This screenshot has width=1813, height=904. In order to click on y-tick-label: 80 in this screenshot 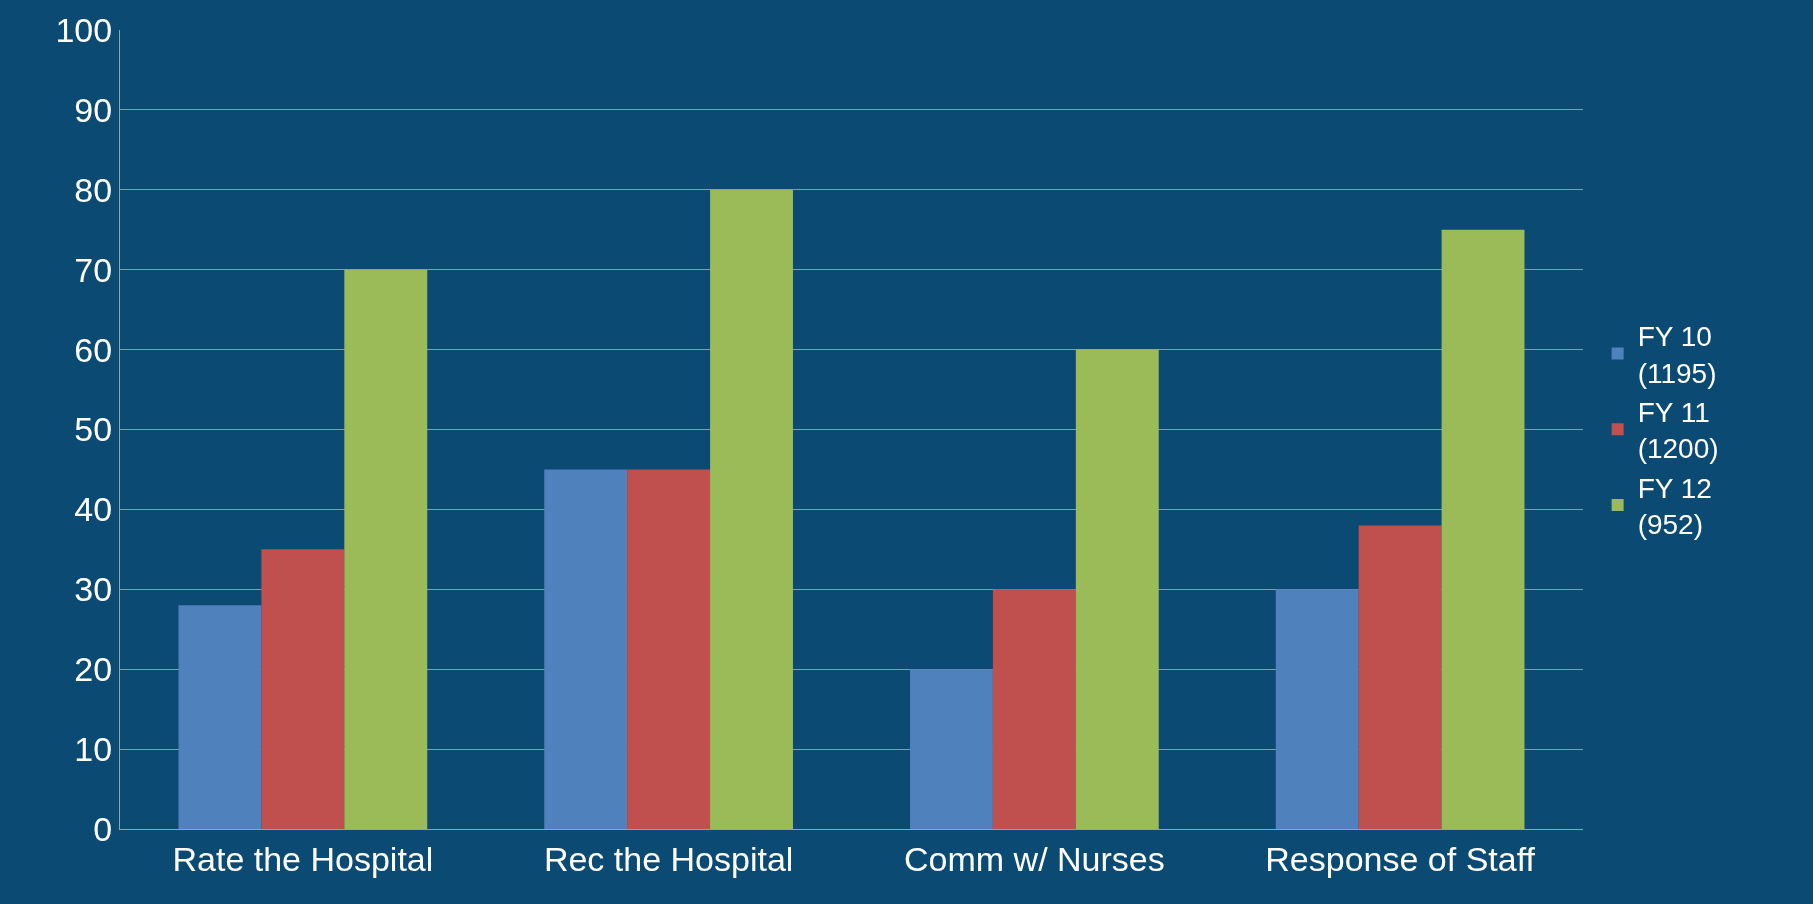, I will do `click(93, 189)`.